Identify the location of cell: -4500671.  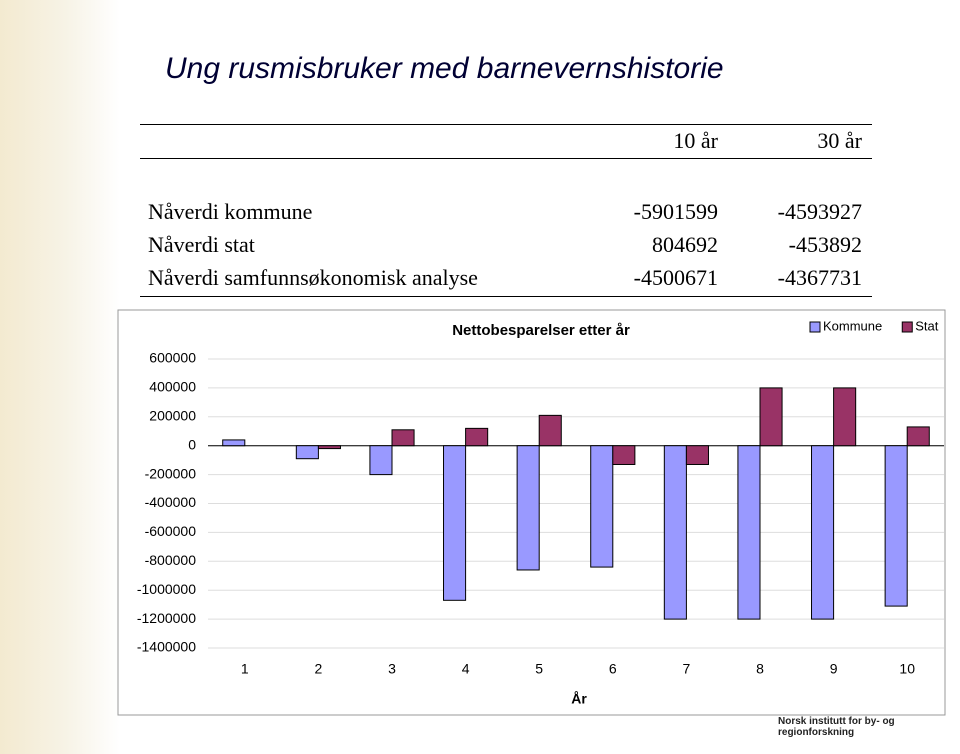
(675, 277).